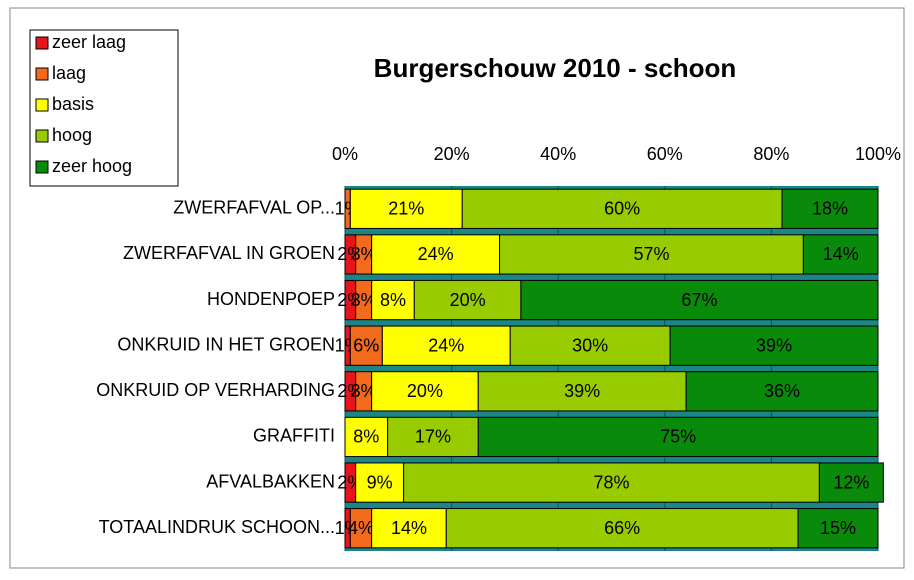 The image size is (914, 580). I want to click on x-tick-label: 80%, so click(771, 154).